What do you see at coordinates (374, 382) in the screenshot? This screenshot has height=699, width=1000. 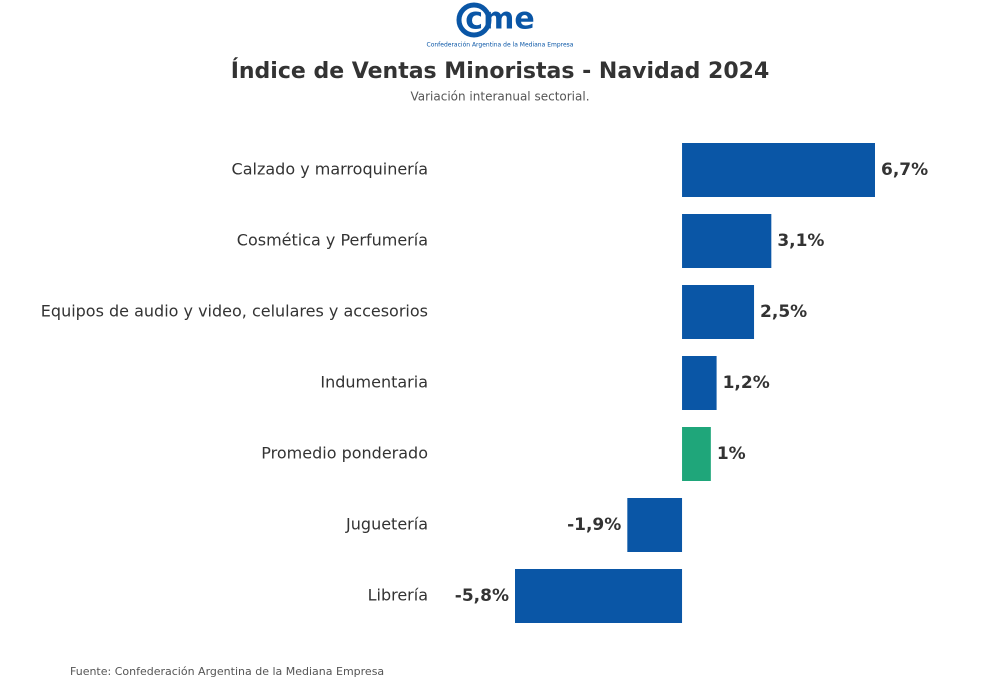 I see `category-label: Indumentaria` at bounding box center [374, 382].